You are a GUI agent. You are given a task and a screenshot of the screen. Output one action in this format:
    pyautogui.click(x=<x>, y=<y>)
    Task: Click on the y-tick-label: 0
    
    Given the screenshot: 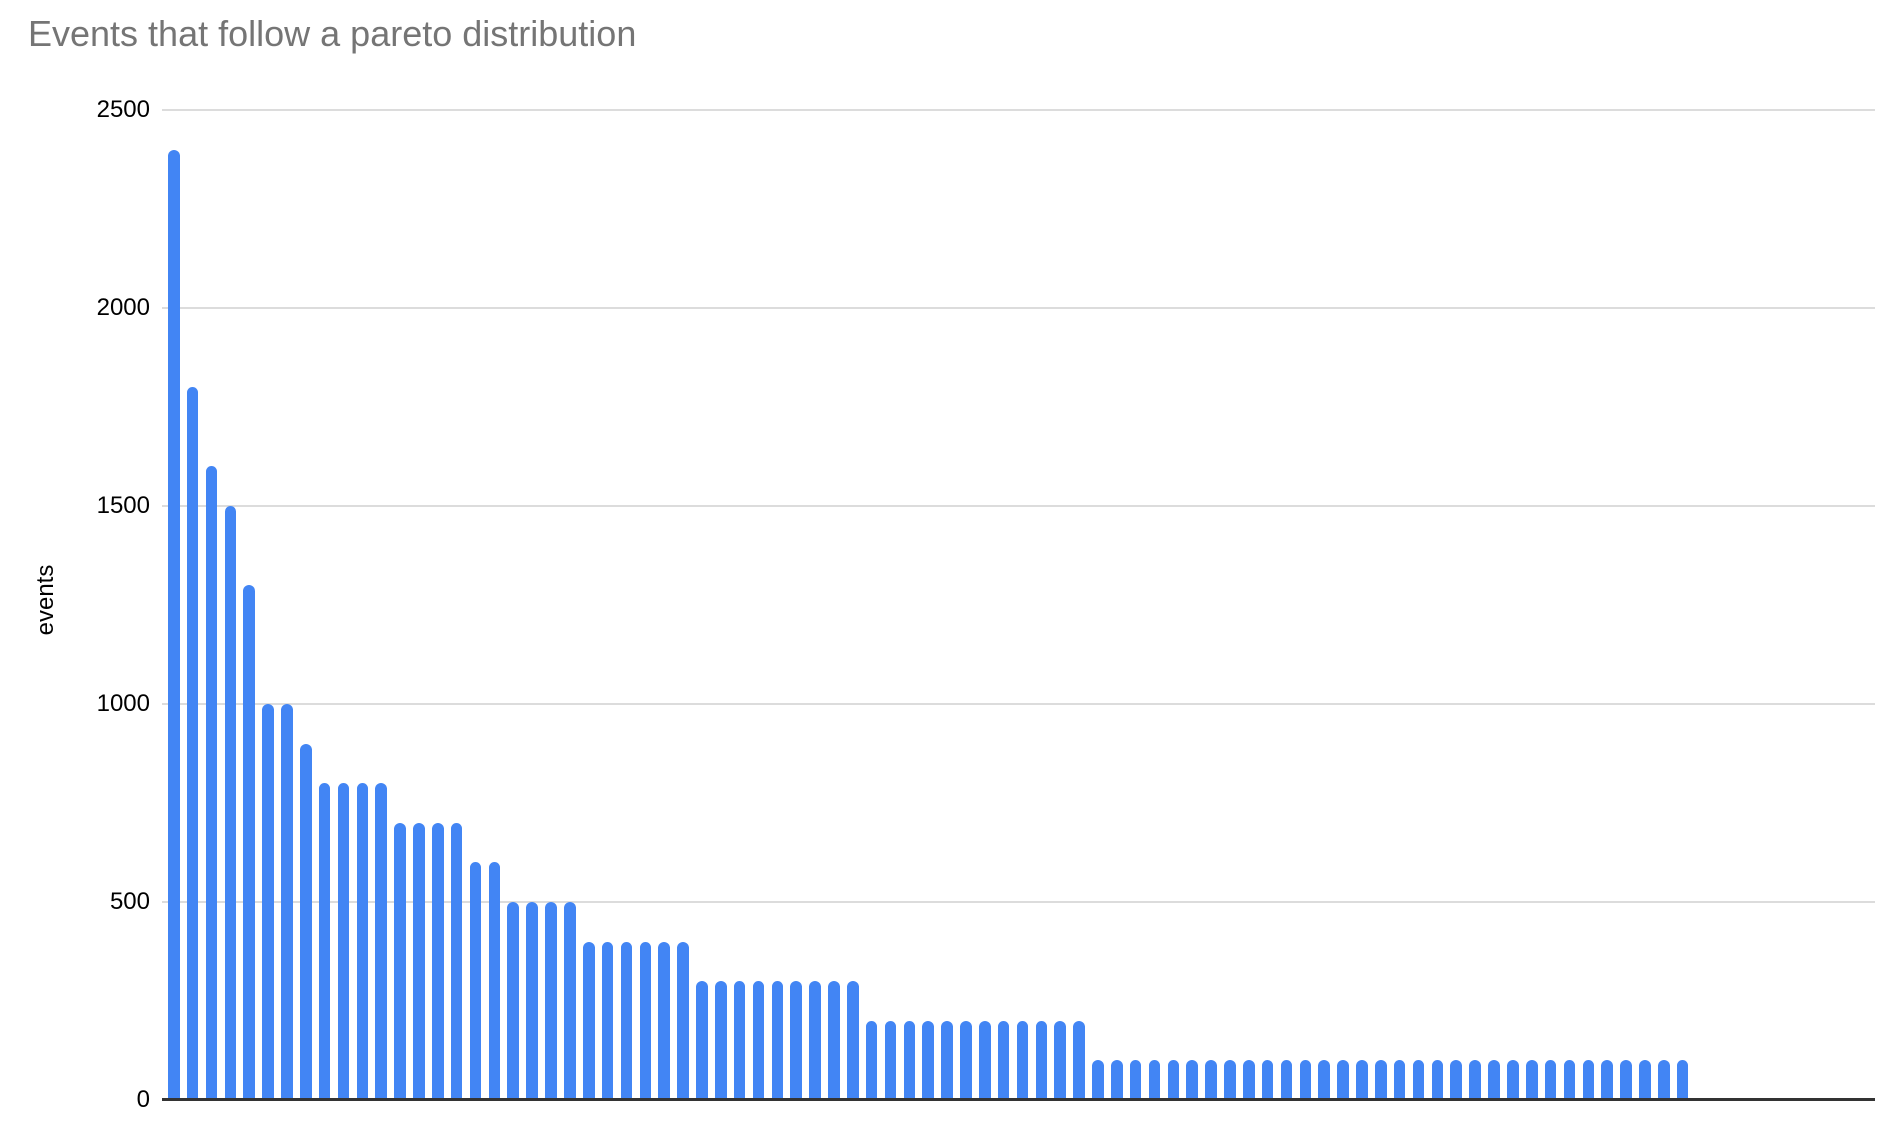 What is the action you would take?
    pyautogui.click(x=143, y=1099)
    